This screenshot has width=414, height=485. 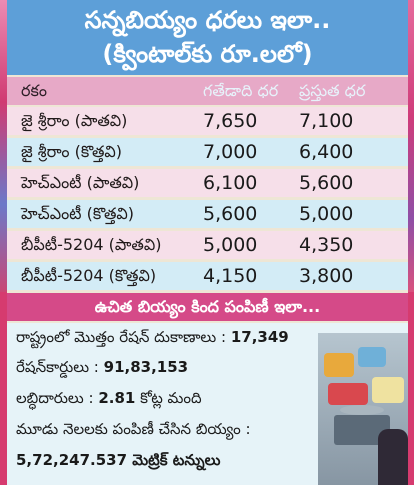 What do you see at coordinates (78, 213) in the screenshot?
I see `variety-cell: హెచ్‌ఎంటీ (కొత్తవి)` at bounding box center [78, 213].